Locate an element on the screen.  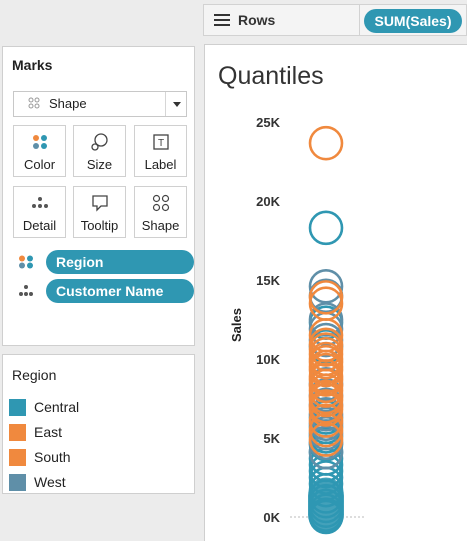
shape-button: Shape is located at coordinates (160, 212).